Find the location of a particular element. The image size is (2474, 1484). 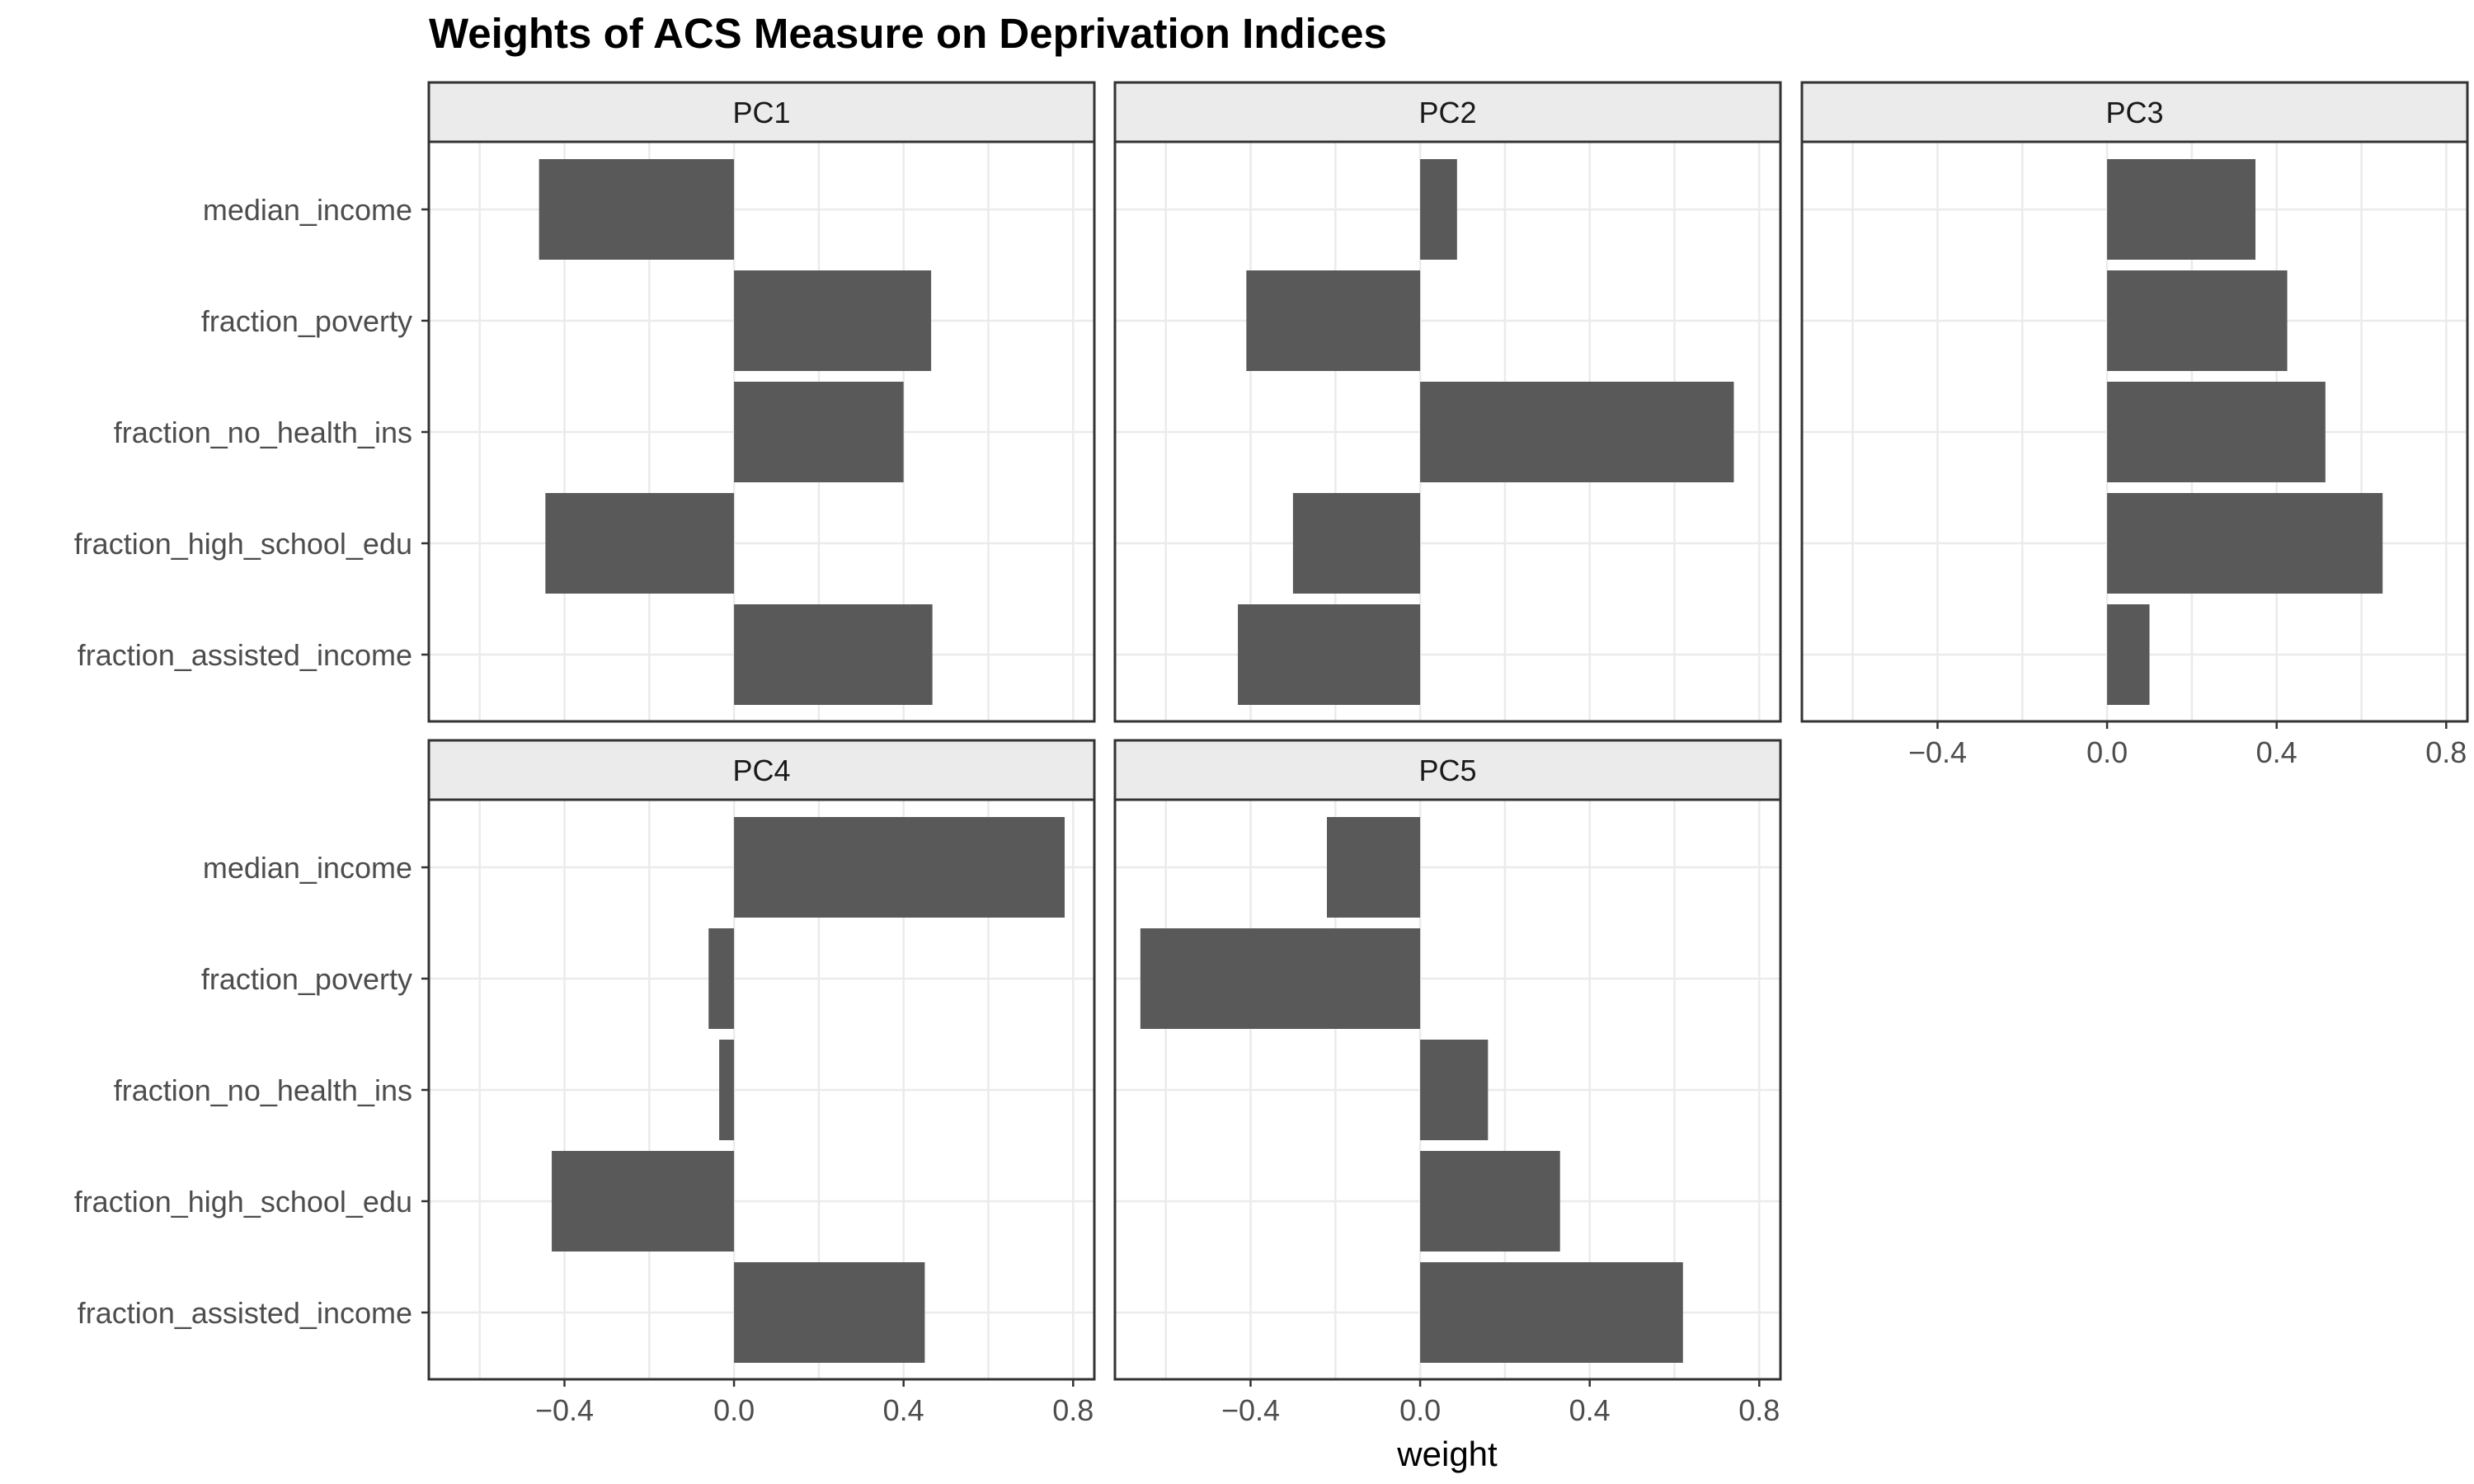

facet-strip-label: PC4 is located at coordinates (761, 770).